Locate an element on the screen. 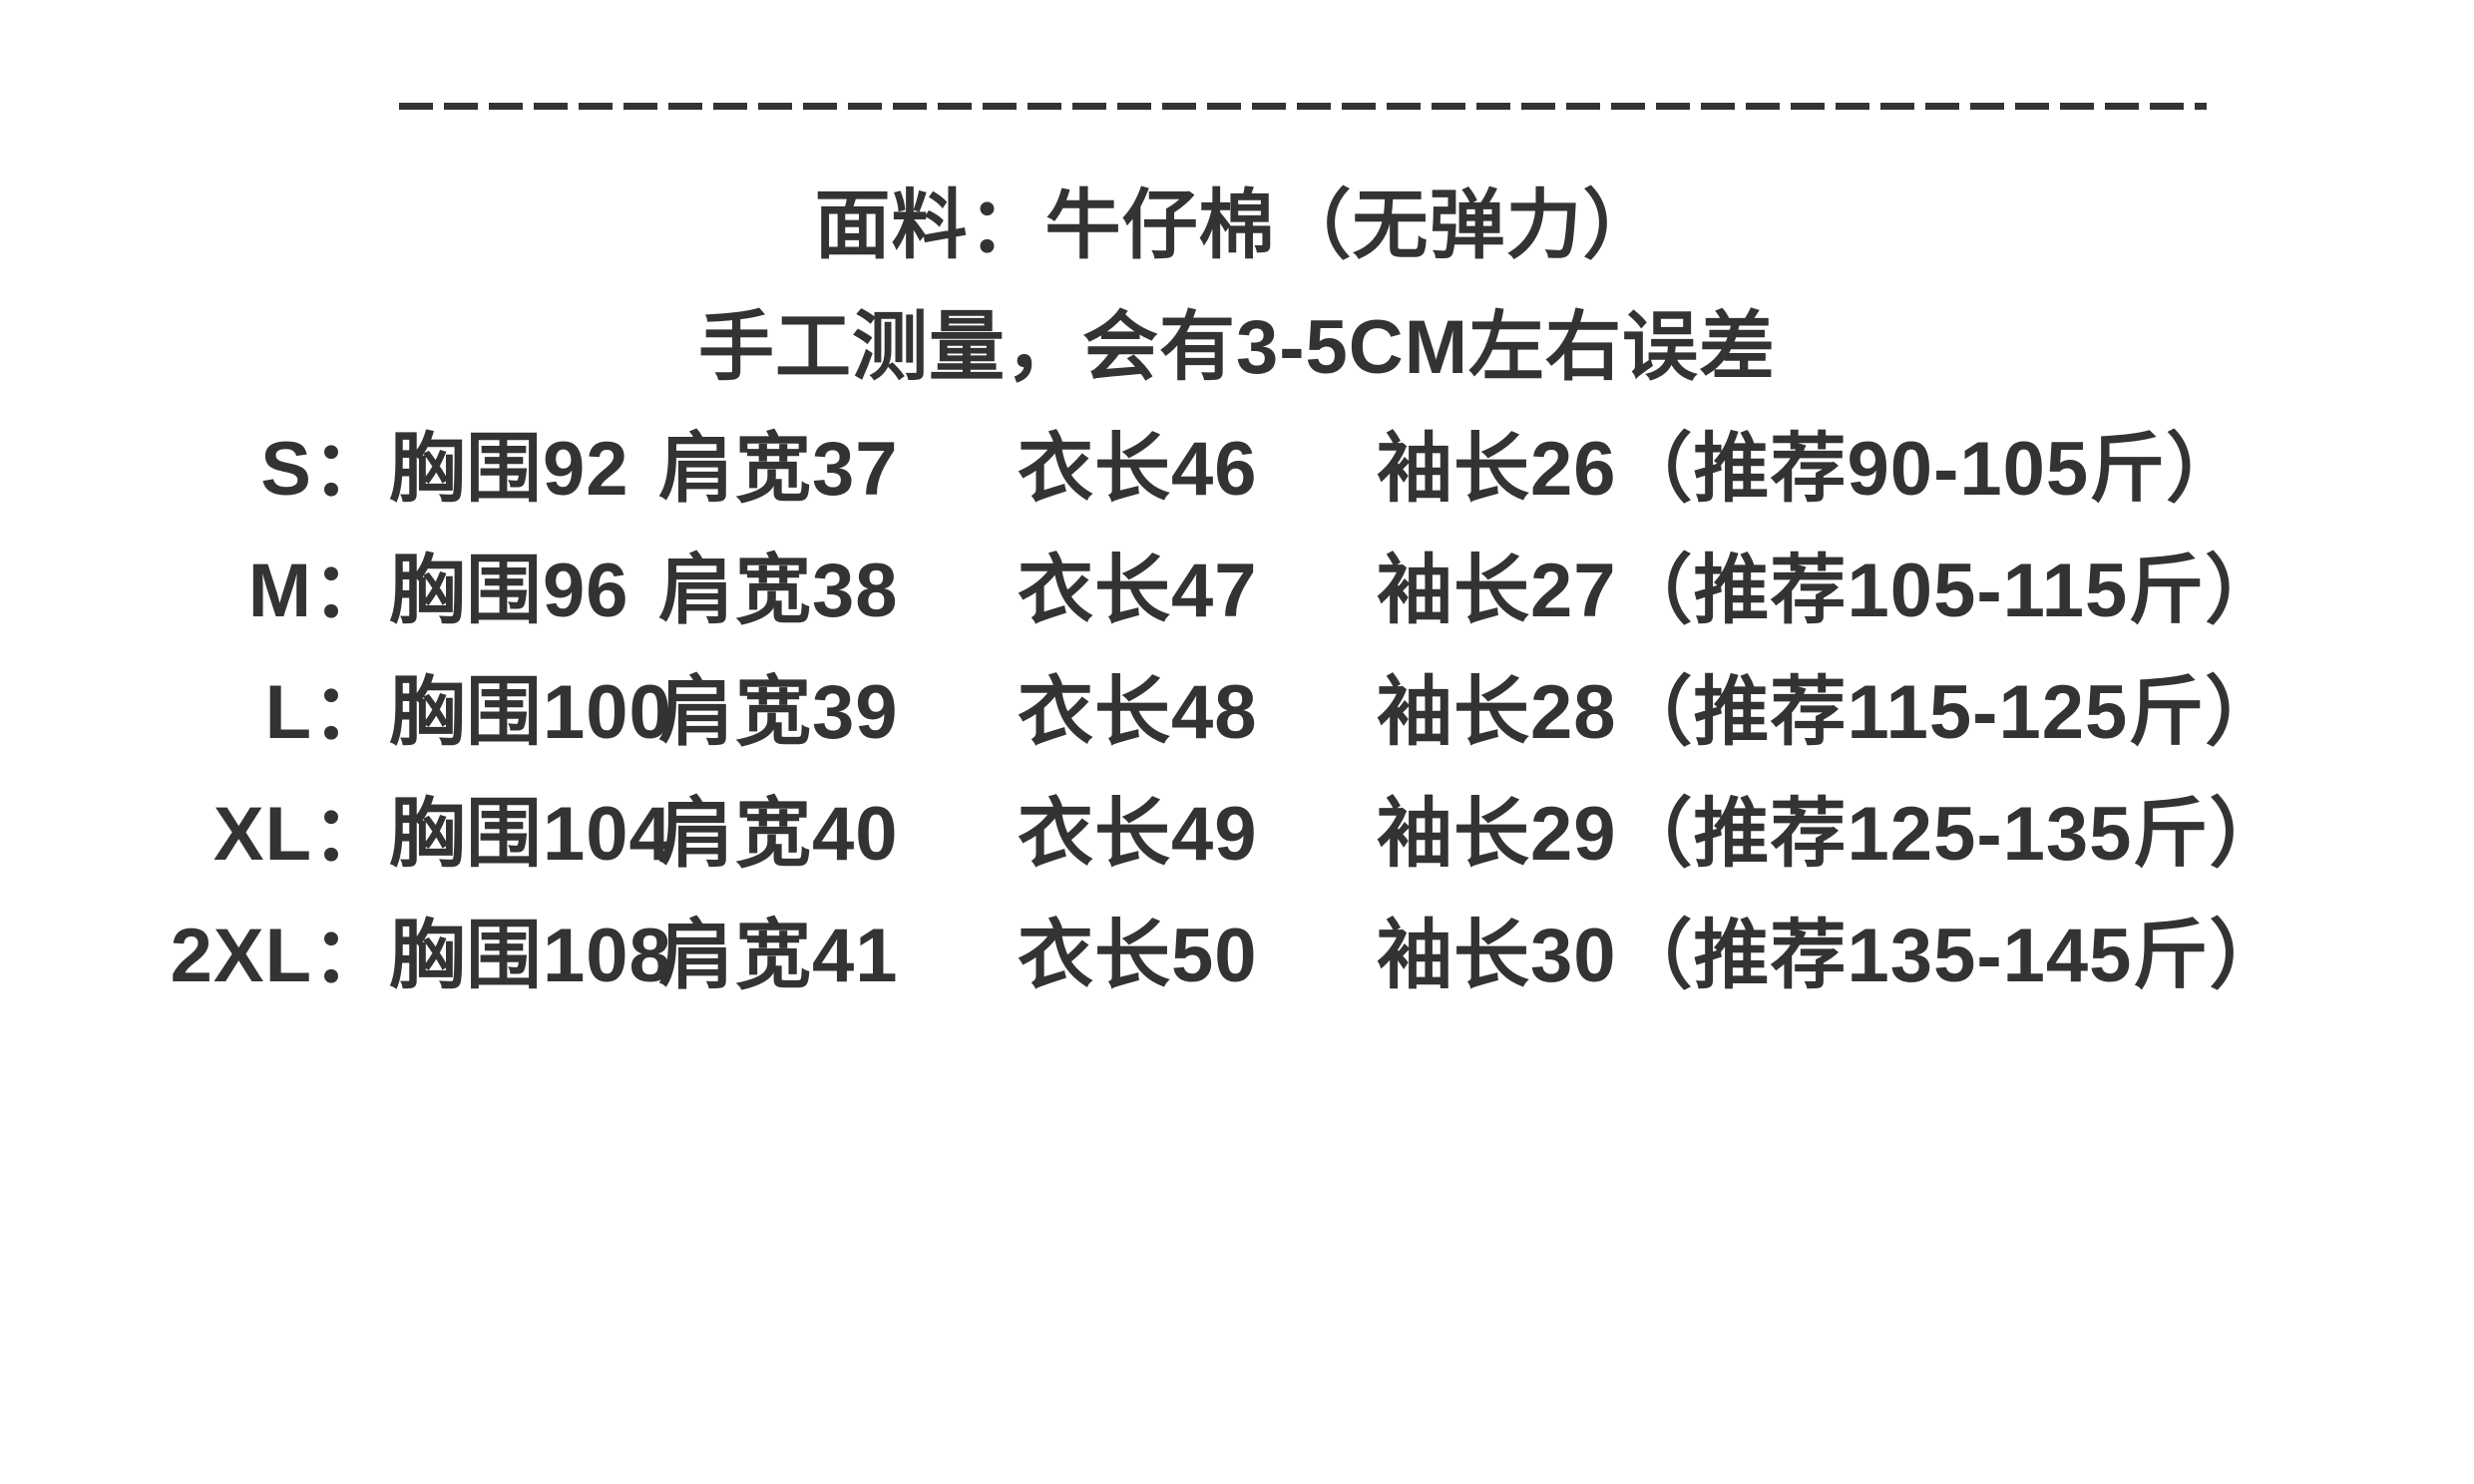 Image resolution: width=2474 pixels, height=1484 pixels. fabric-info-line: 面料：牛仔棉（无弹力） is located at coordinates (1237, 226).